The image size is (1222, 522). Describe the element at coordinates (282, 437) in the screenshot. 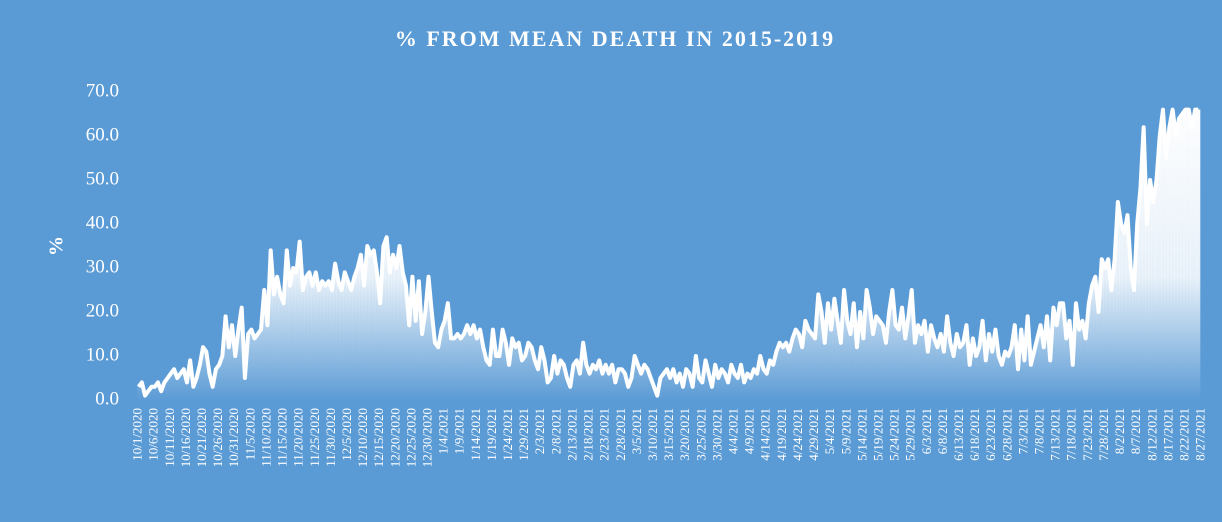

I see `x-tick-label: 11/15/2020` at that location.